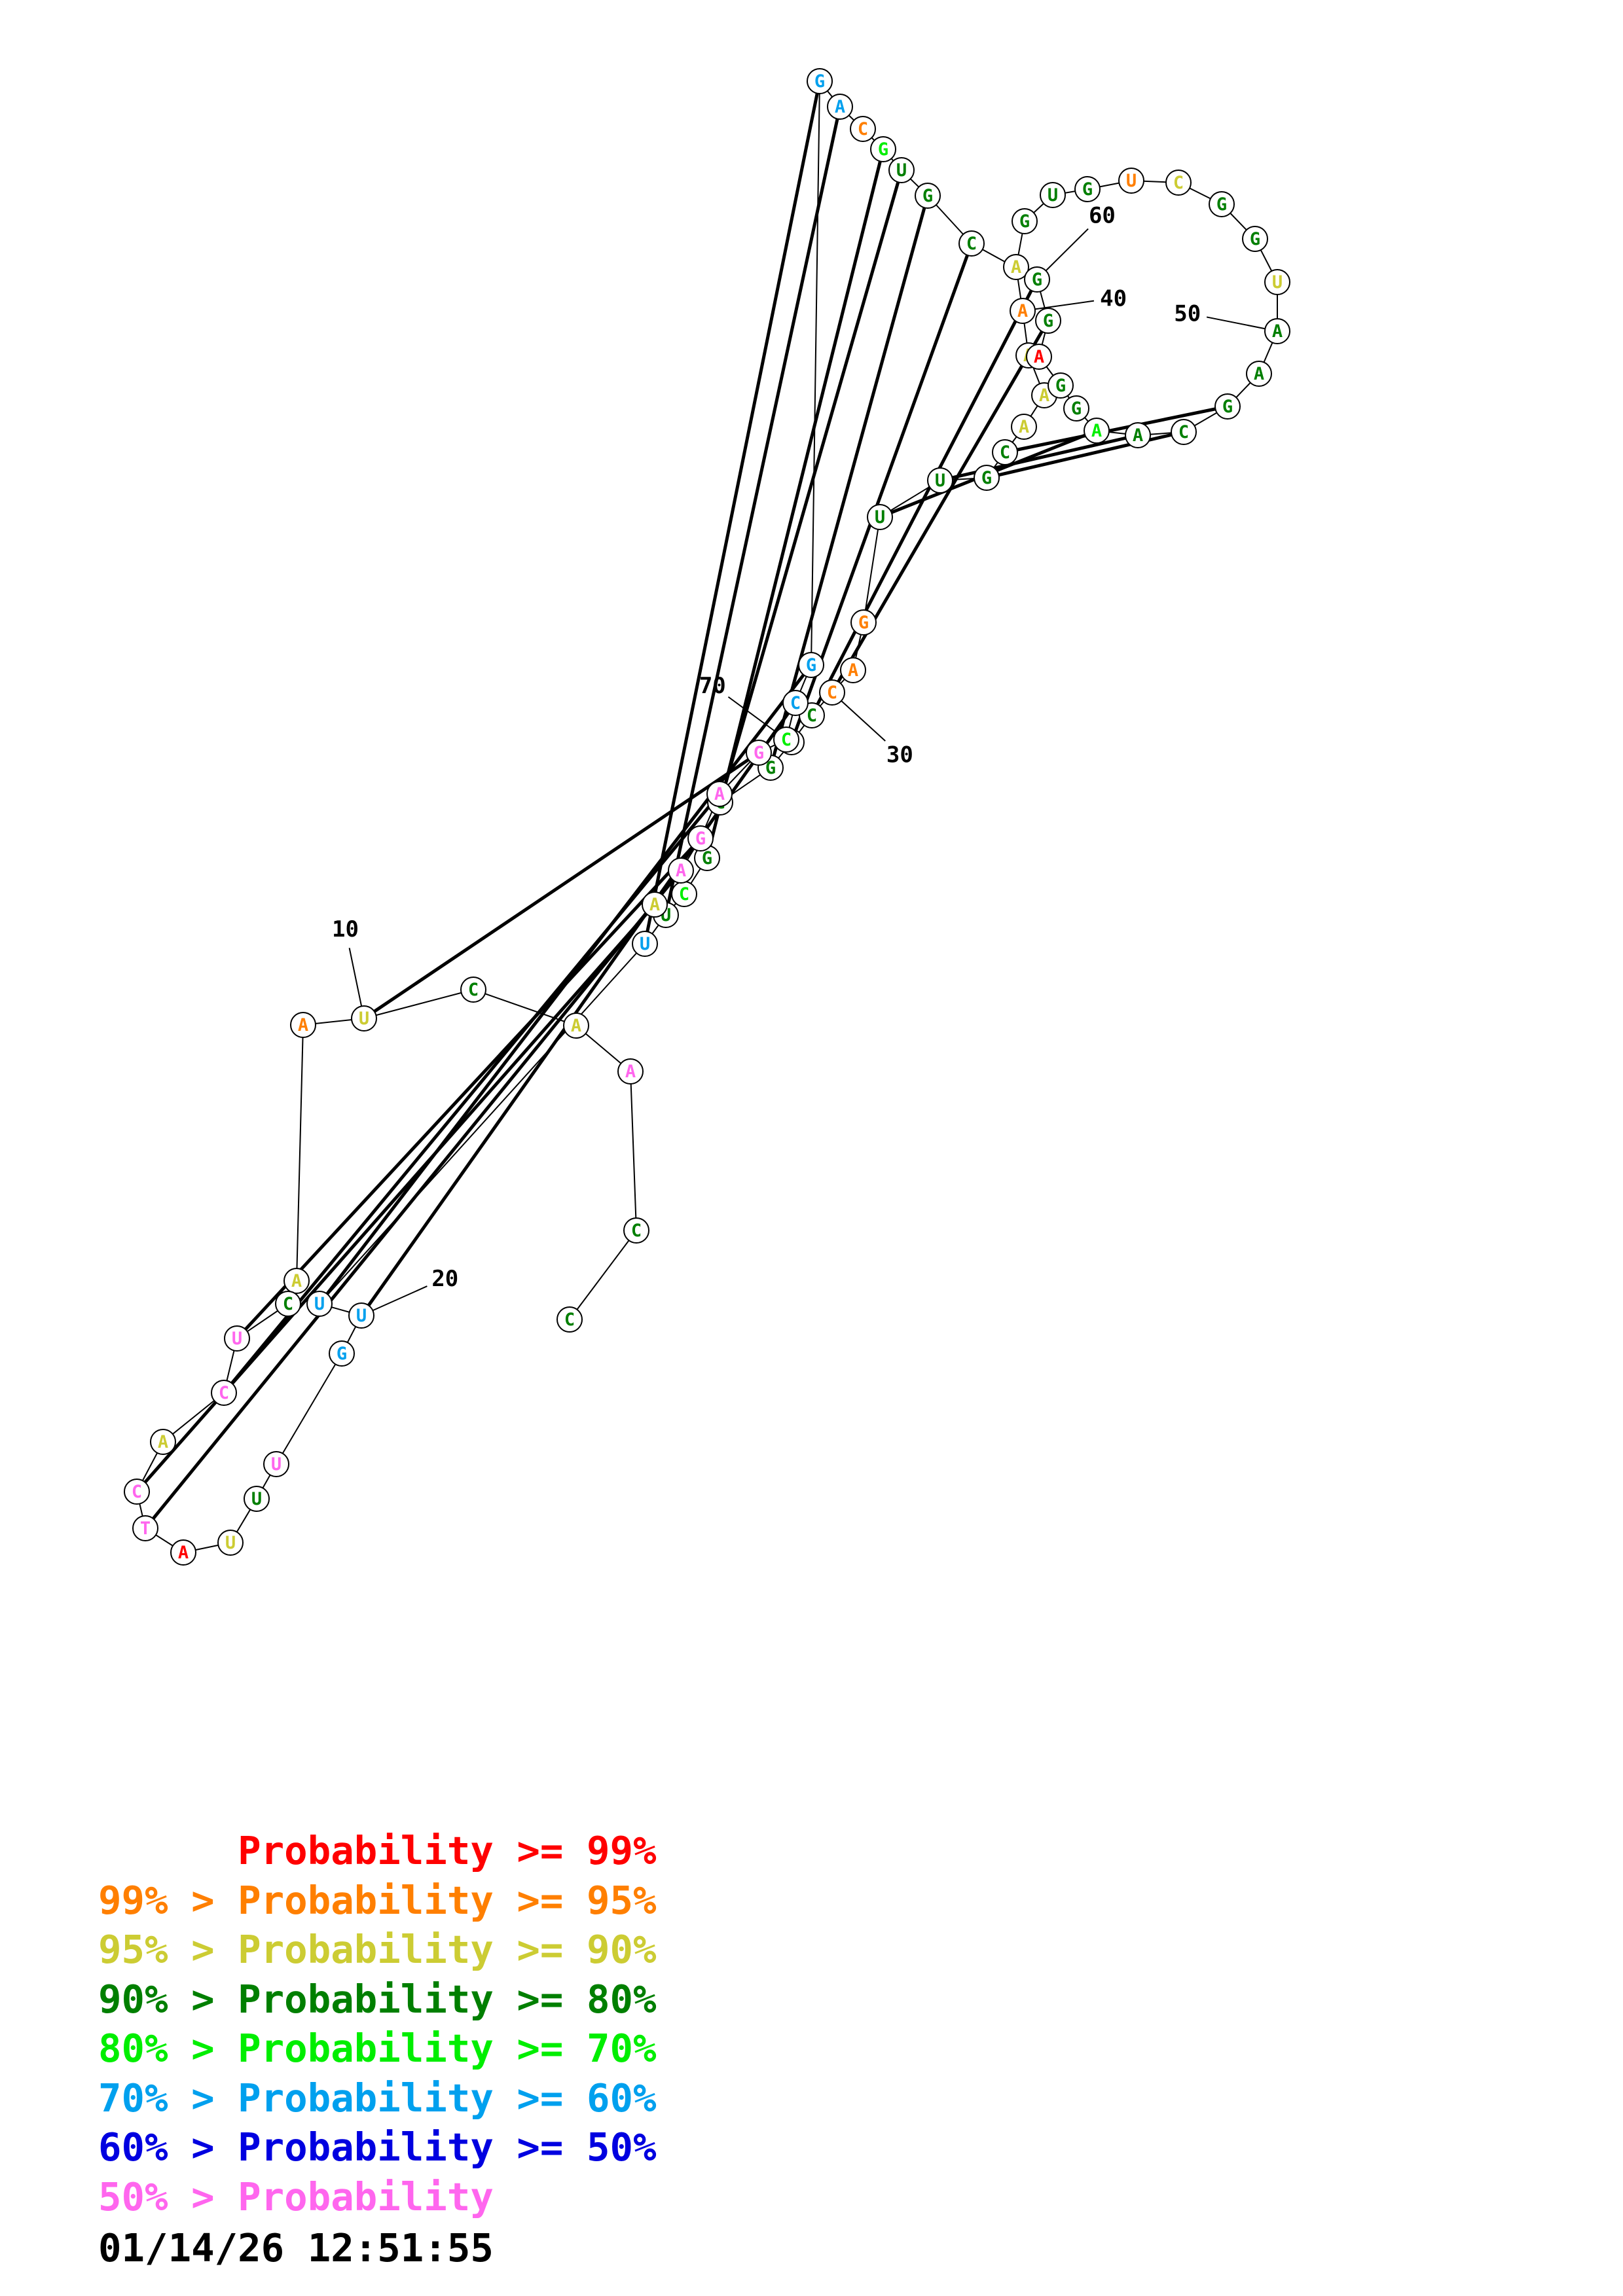 This screenshot has width=1623, height=2296. I want to click on legend-entry: 90% > Probability >= 80%, so click(377, 1999).